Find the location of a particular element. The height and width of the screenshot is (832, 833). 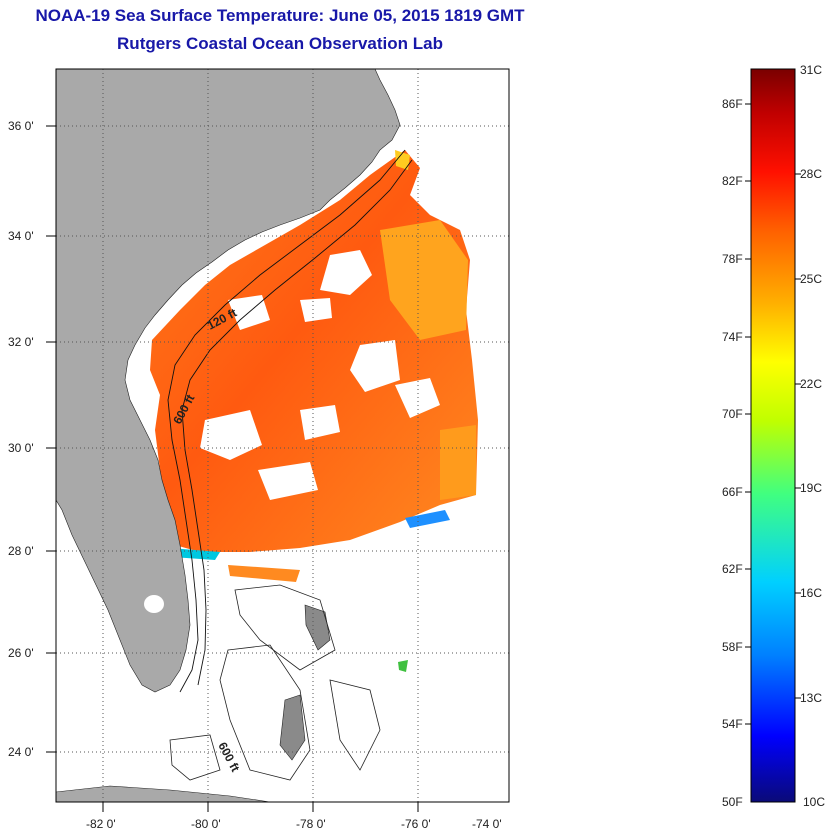

colorbar-c-label: 31C is located at coordinates (811, 70).